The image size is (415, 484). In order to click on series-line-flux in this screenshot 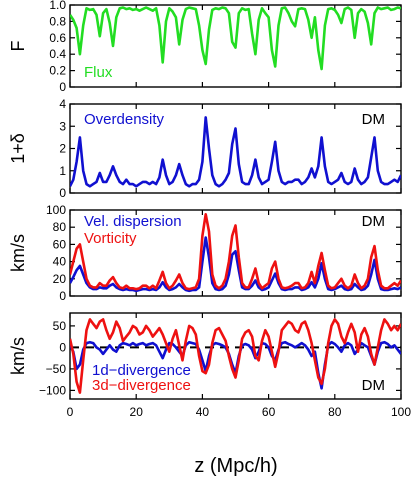, I will do `click(235, 38)`.